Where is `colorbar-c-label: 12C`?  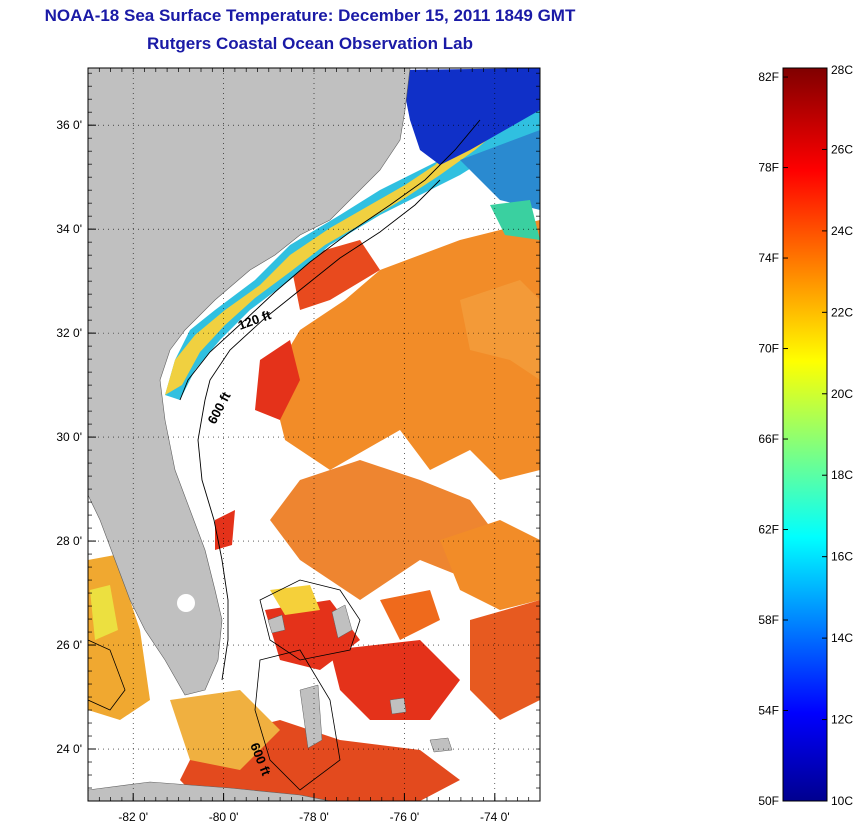 colorbar-c-label: 12C is located at coordinates (842, 720).